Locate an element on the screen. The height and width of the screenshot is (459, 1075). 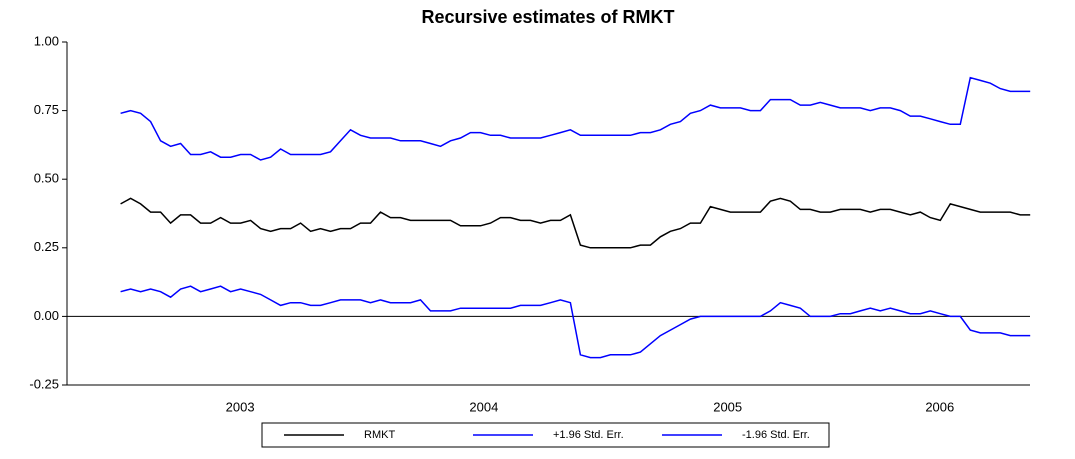
y-tick-label: 0.00 is located at coordinates (46, 315).